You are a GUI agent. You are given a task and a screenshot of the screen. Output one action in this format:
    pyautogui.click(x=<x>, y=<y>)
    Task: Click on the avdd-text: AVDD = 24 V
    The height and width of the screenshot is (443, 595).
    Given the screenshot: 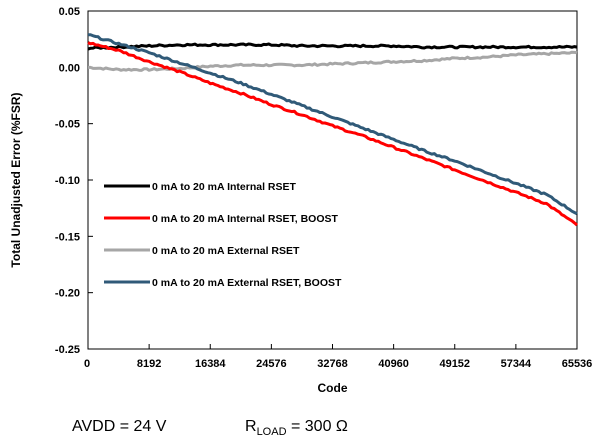 What is the action you would take?
    pyautogui.click(x=119, y=426)
    